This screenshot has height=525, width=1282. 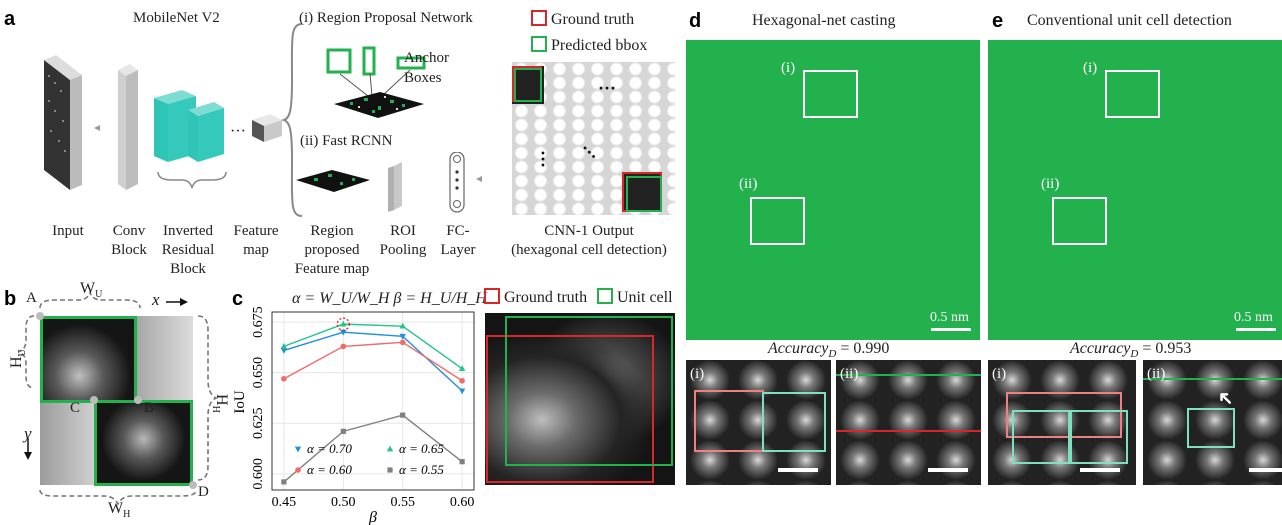 What do you see at coordinates (165, 358) in the screenshot?
I see `background-right` at bounding box center [165, 358].